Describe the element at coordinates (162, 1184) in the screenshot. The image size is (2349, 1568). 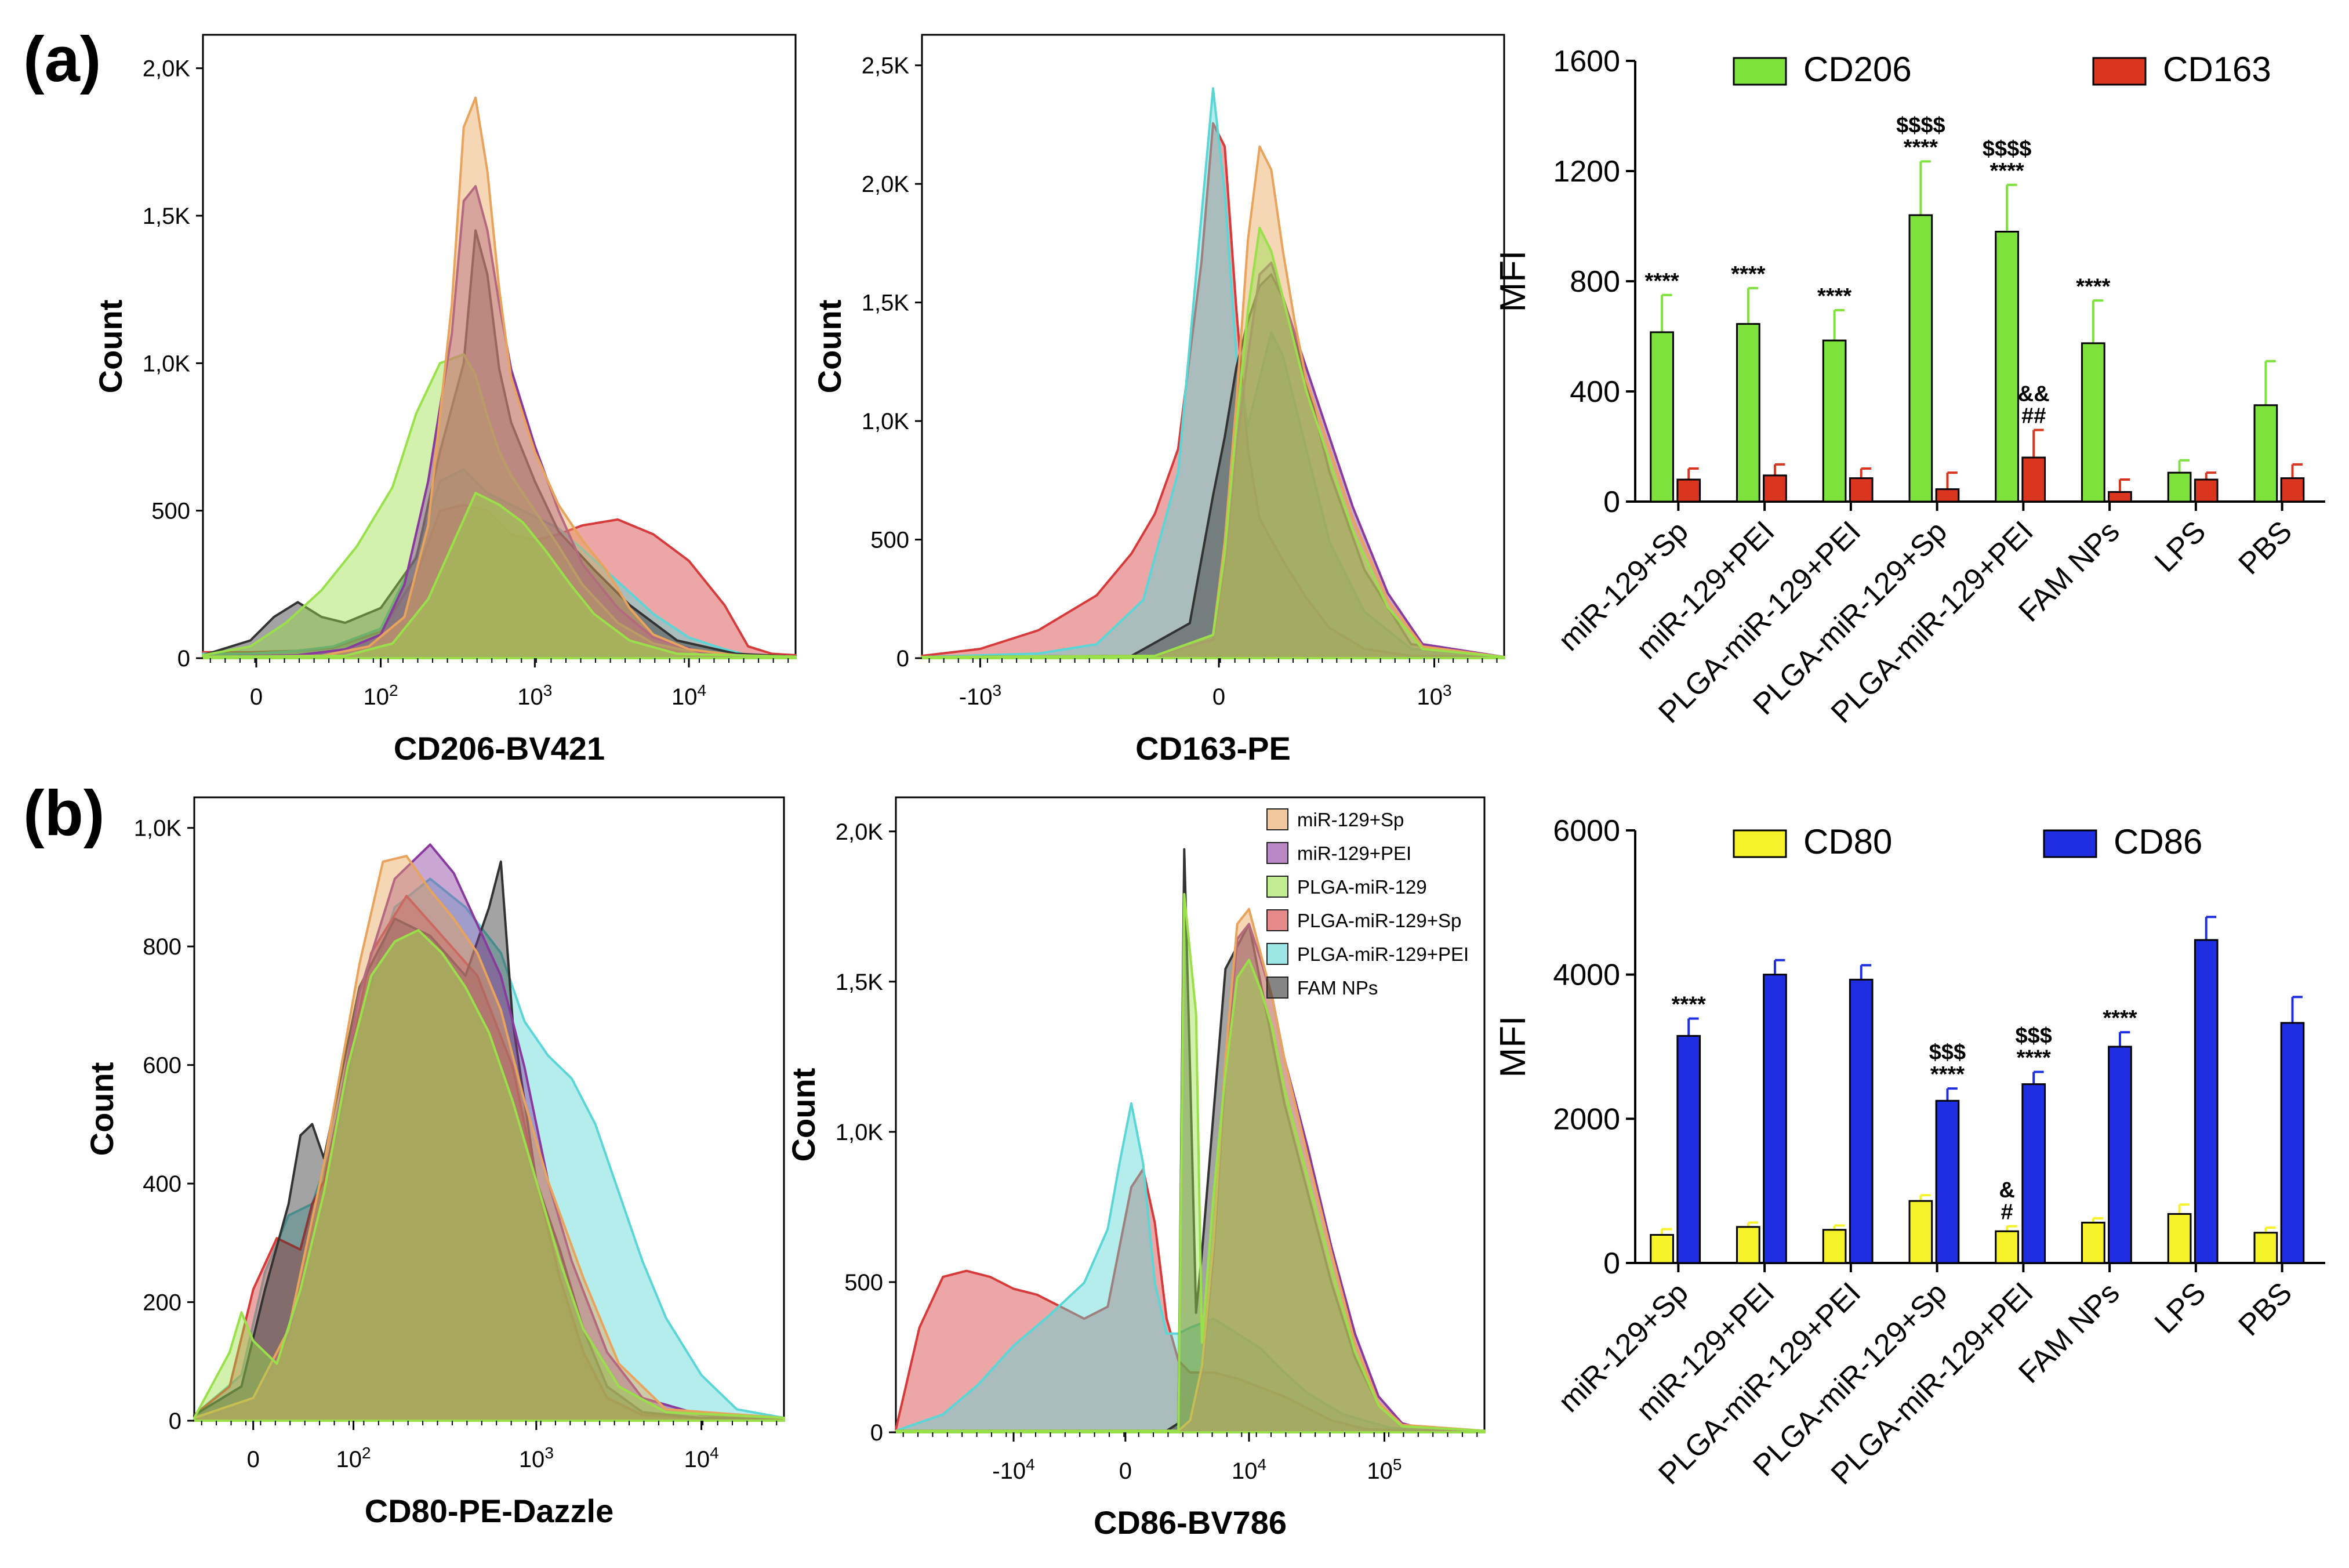
I see `y-tick-label: 400` at that location.